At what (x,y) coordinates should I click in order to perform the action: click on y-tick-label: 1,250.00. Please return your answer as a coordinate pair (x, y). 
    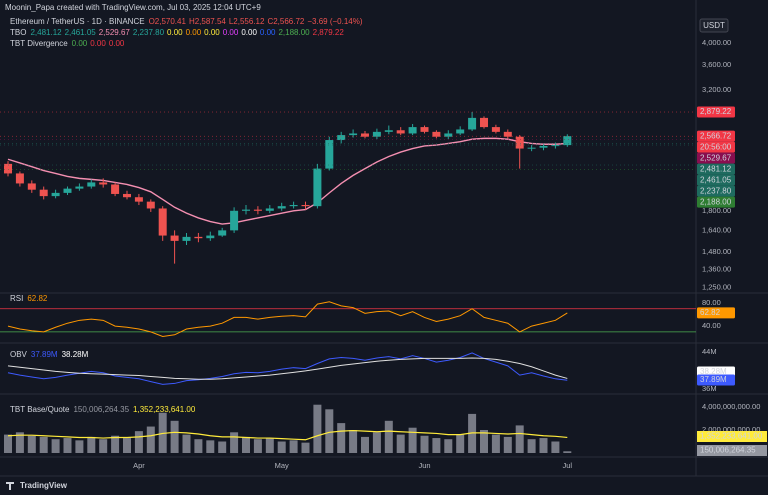
    Looking at the image, I should click on (716, 286).